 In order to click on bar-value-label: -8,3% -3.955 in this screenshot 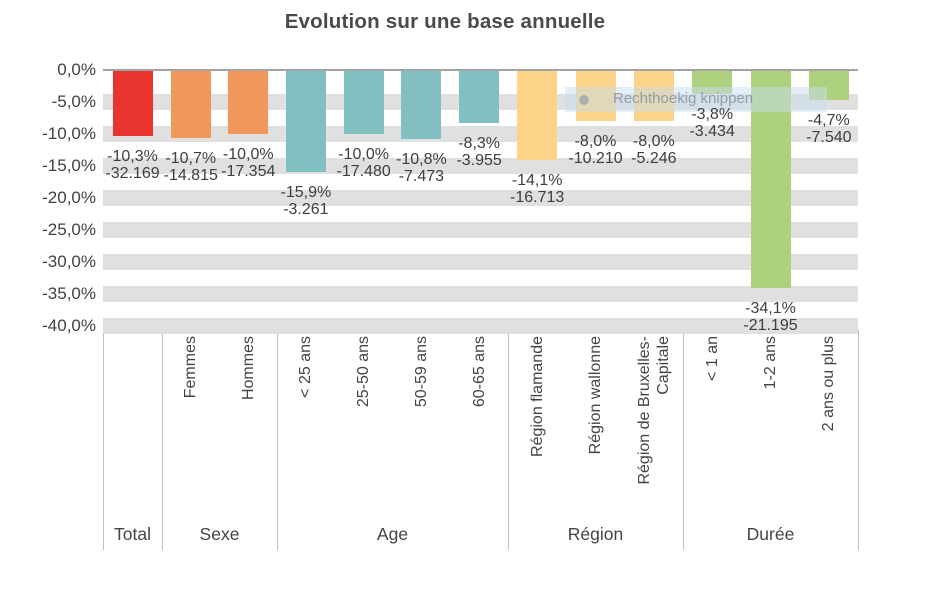, I will do `click(479, 152)`.